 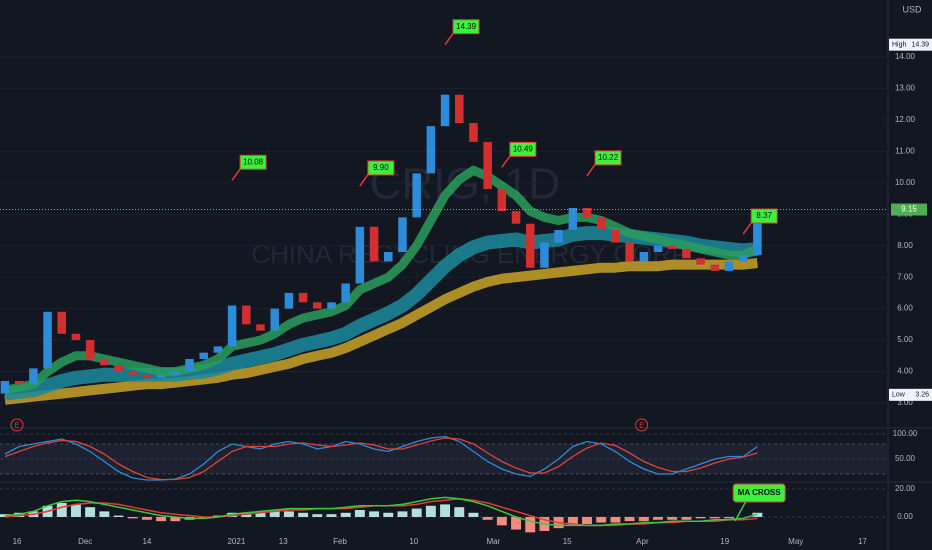 What do you see at coordinates (905, 516) in the screenshot?
I see `y-tick-label: 0.00` at bounding box center [905, 516].